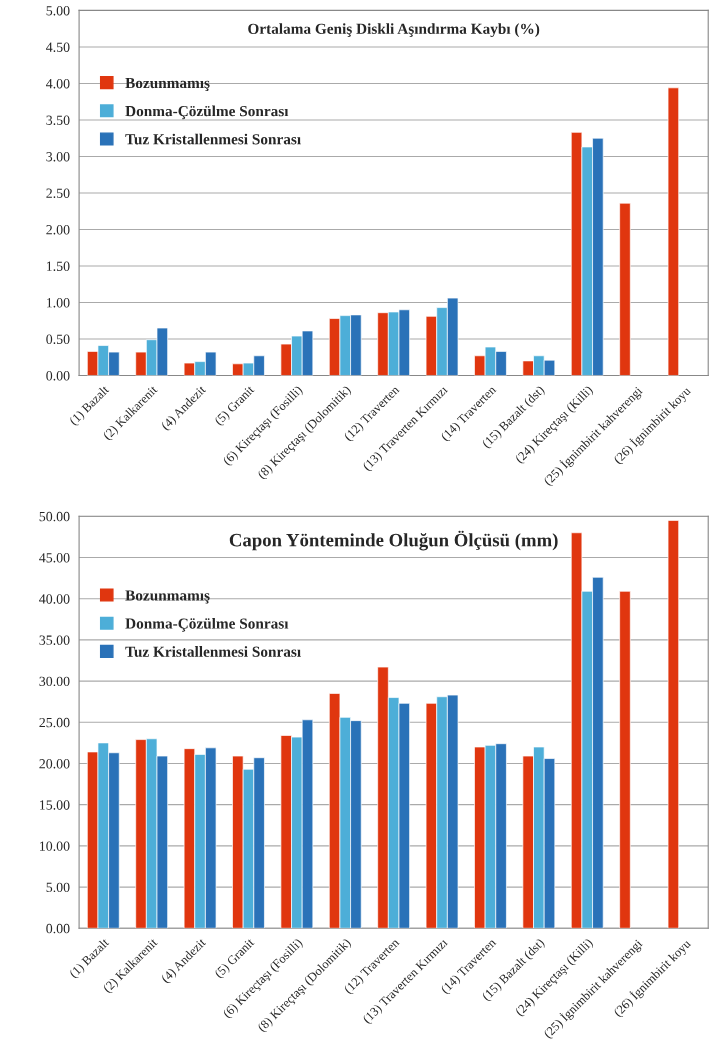  I want to click on y-tick-label: 40.00, so click(54, 599).